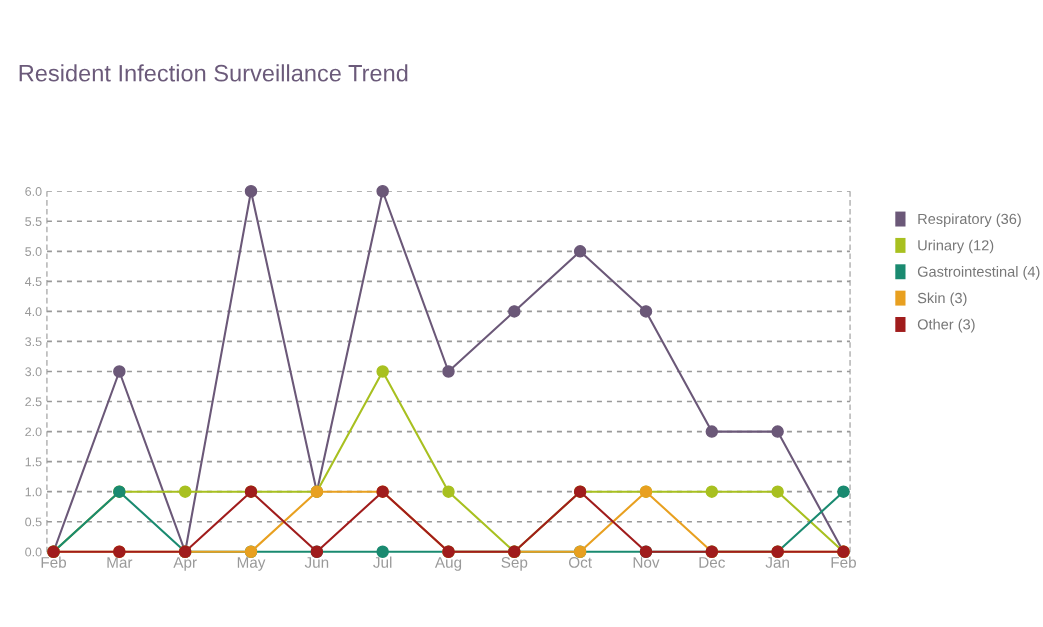  What do you see at coordinates (978, 273) in the screenshot?
I see `legend-label: Gastrointestinal (4)` at bounding box center [978, 273].